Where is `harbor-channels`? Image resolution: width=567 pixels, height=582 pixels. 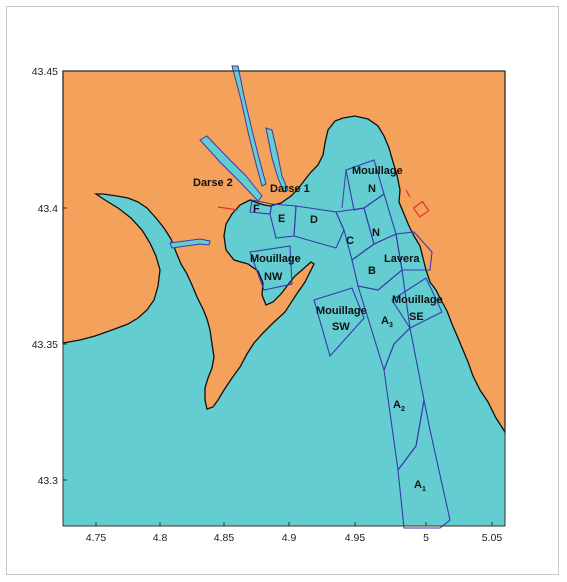
harbor-channels is located at coordinates (229, 157).